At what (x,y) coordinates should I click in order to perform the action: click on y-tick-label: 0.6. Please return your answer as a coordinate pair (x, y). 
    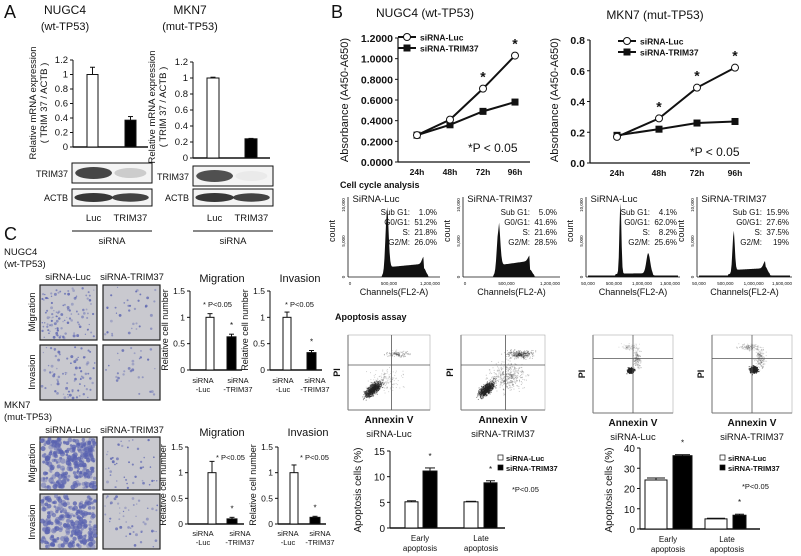
    Looking at the image, I should click on (61, 104).